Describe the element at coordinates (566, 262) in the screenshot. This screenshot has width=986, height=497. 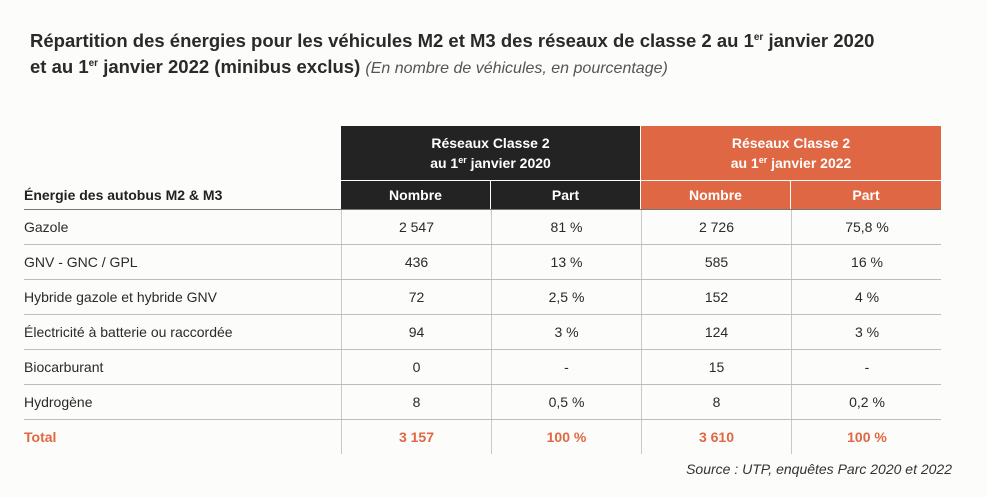
I see `part-2020-cell: 13 %` at that location.